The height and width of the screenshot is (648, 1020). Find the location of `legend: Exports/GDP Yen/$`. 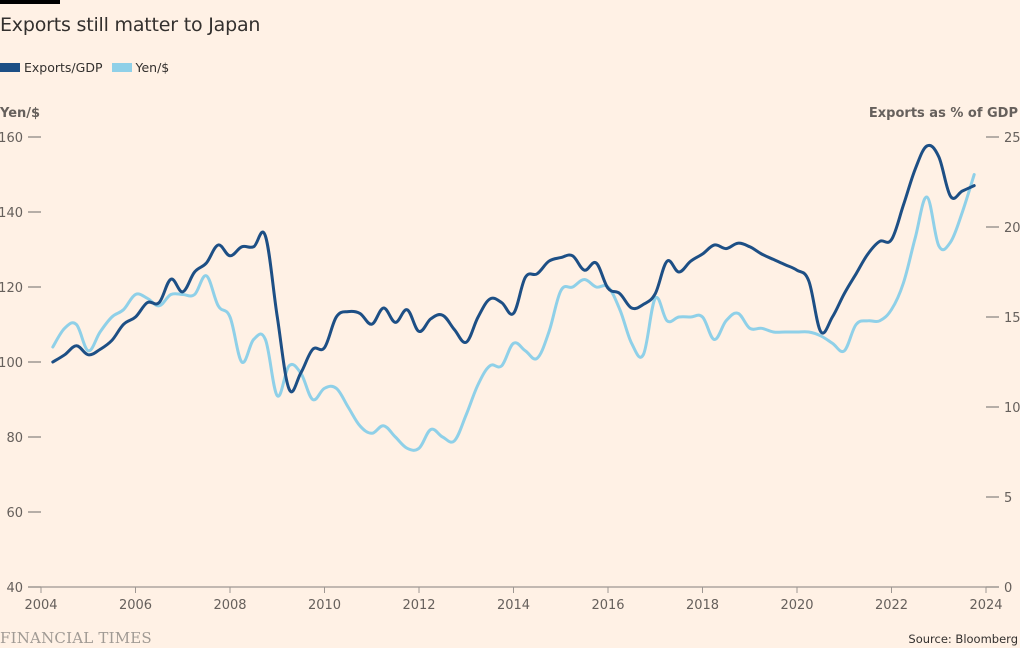

legend: Exports/GDP Yen/$ is located at coordinates (89, 67).